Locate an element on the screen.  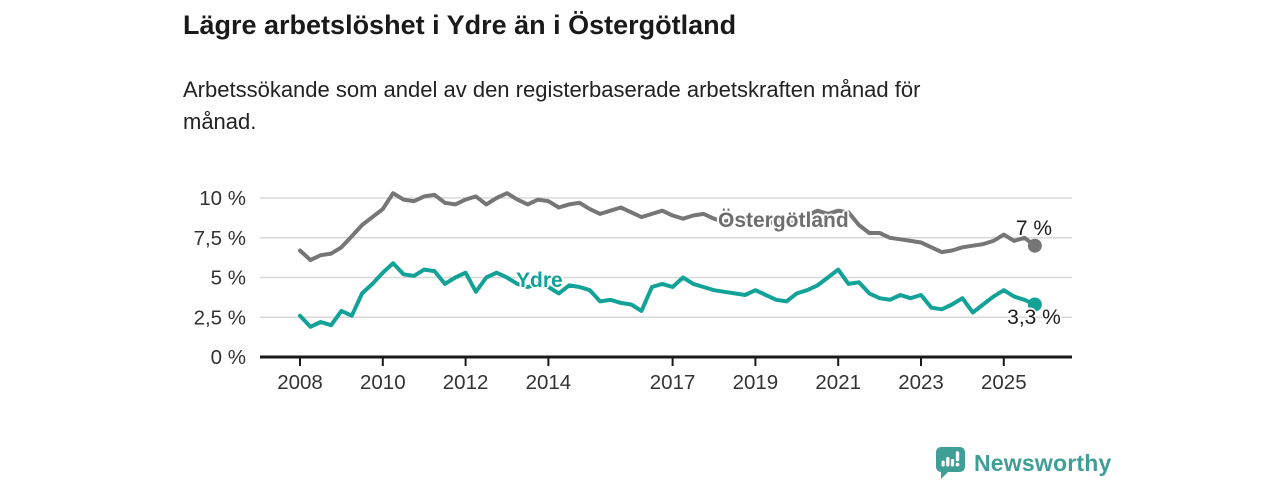
x-tick-label-2019: 2019 is located at coordinates (756, 382).